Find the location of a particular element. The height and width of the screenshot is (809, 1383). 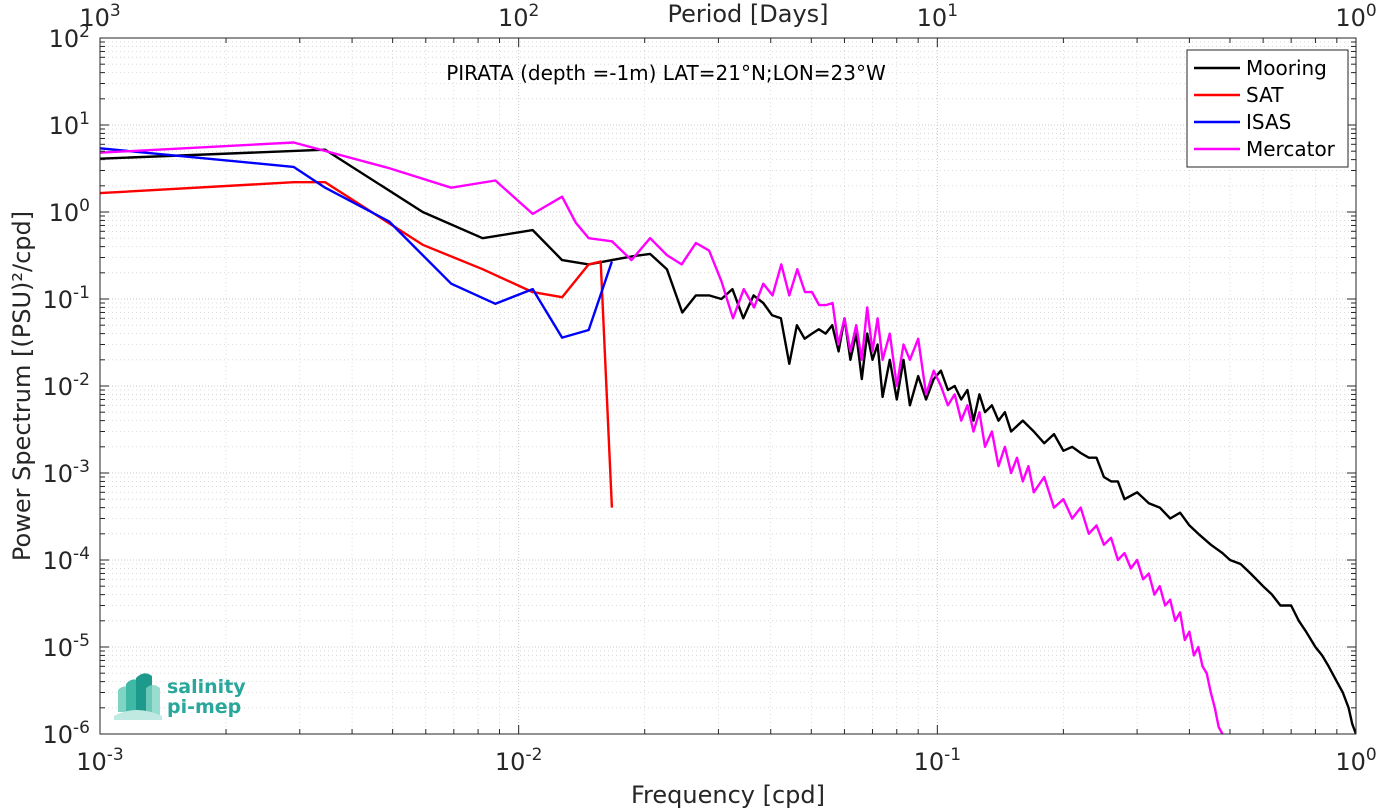

y-tick-label: 10⁻³ is located at coordinates (67, 472).